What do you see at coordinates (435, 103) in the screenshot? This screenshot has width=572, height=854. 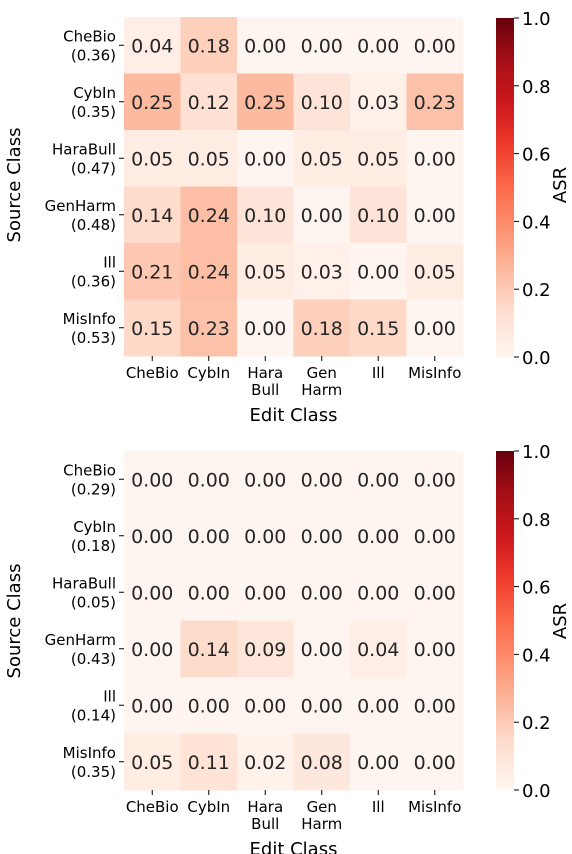 I see `cell-value-label: 0.23` at bounding box center [435, 103].